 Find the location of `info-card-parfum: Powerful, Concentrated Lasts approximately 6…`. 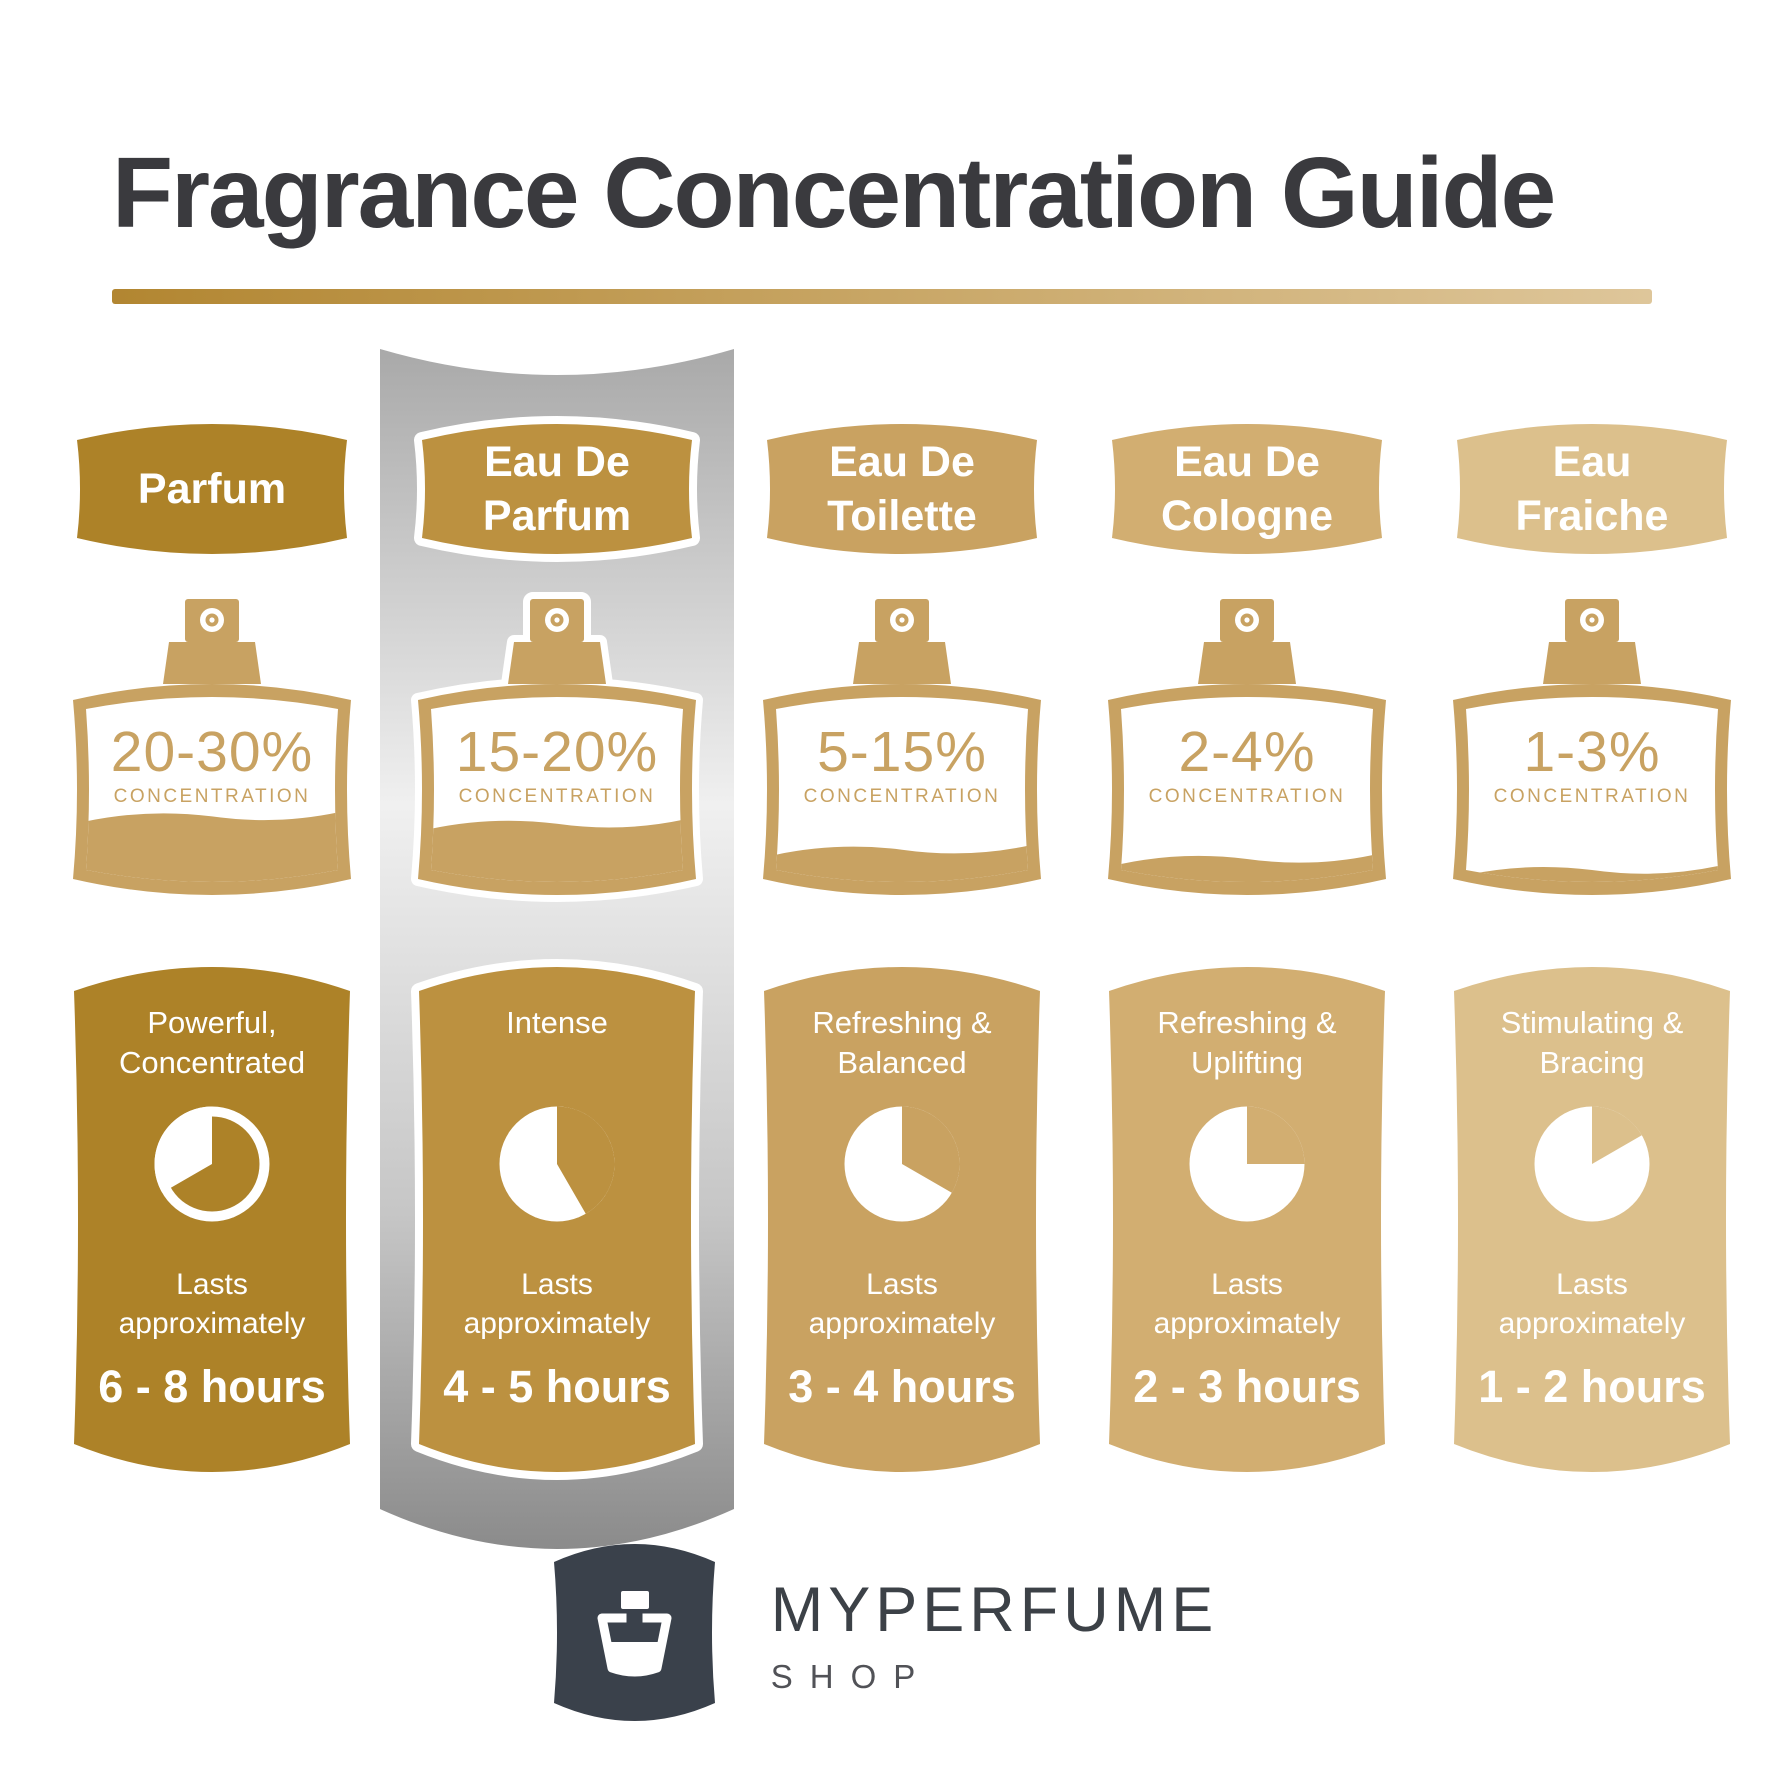

info-card-parfum: Powerful, Concentrated Lasts approximately 6… is located at coordinates (212, 1219).